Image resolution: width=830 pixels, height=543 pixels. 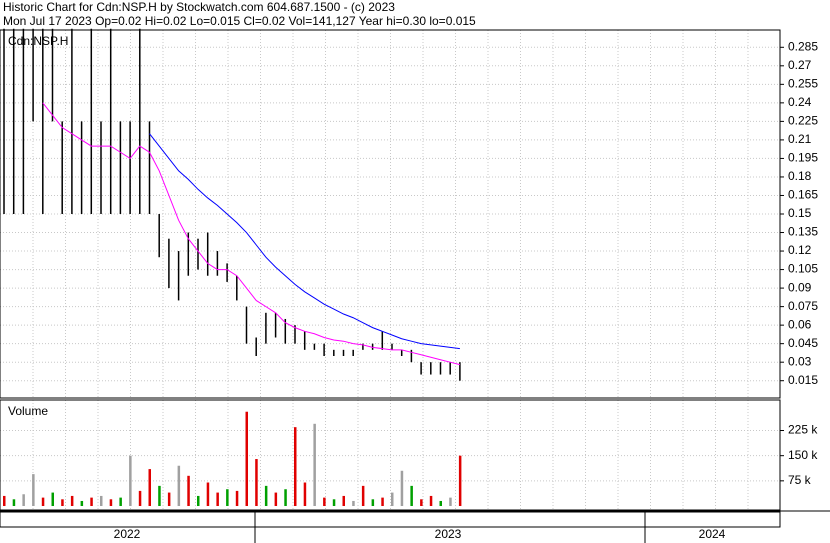 What do you see at coordinates (803, 455) in the screenshot?
I see `y-tick-label: 150 k` at bounding box center [803, 455].